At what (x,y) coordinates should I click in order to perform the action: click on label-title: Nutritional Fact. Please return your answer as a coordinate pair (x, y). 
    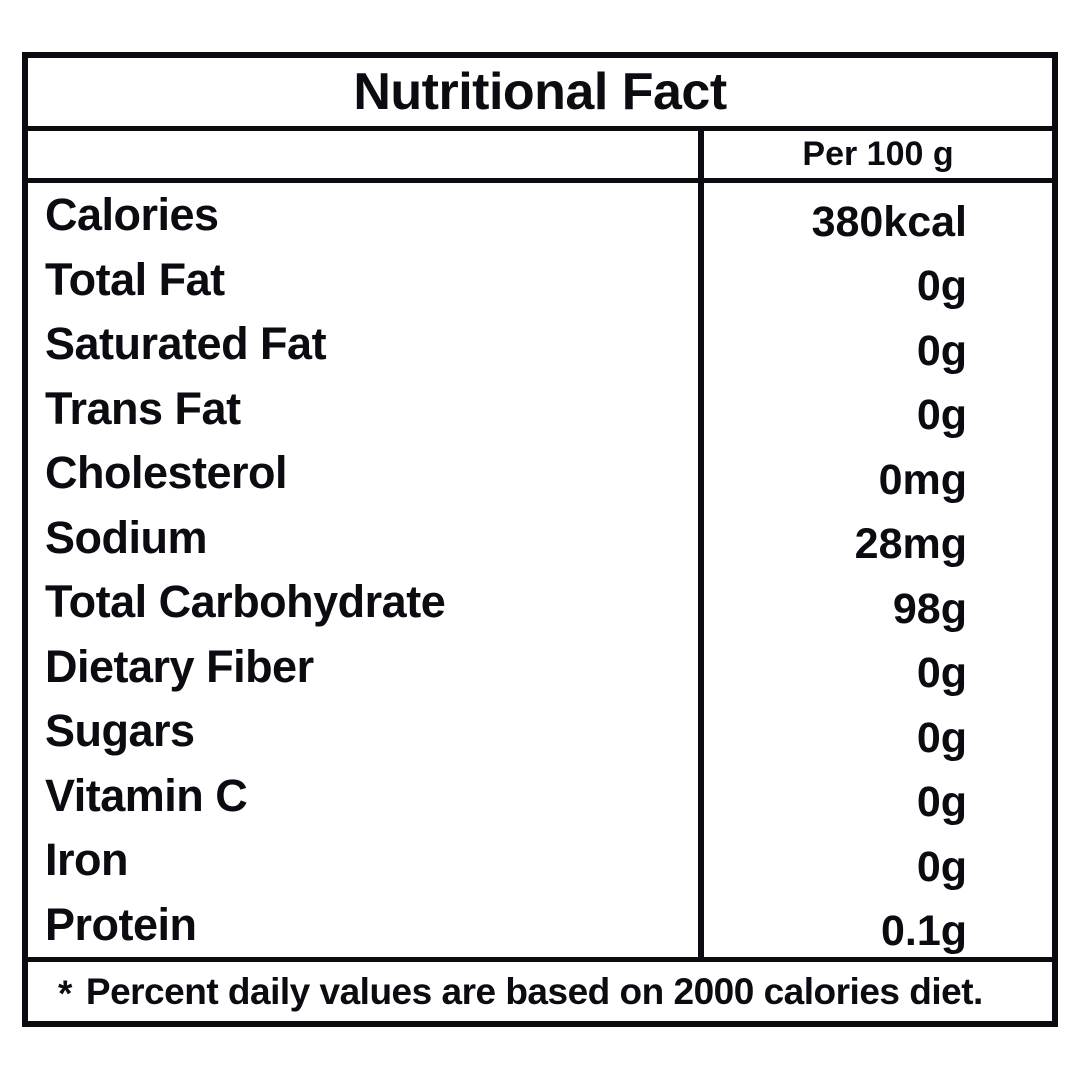
    Looking at the image, I should click on (540, 92).